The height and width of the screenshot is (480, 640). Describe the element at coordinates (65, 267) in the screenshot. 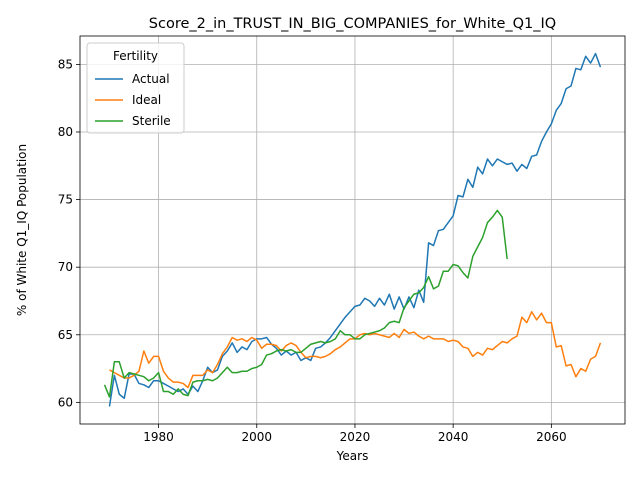

I see `y-tick-label: 70` at that location.